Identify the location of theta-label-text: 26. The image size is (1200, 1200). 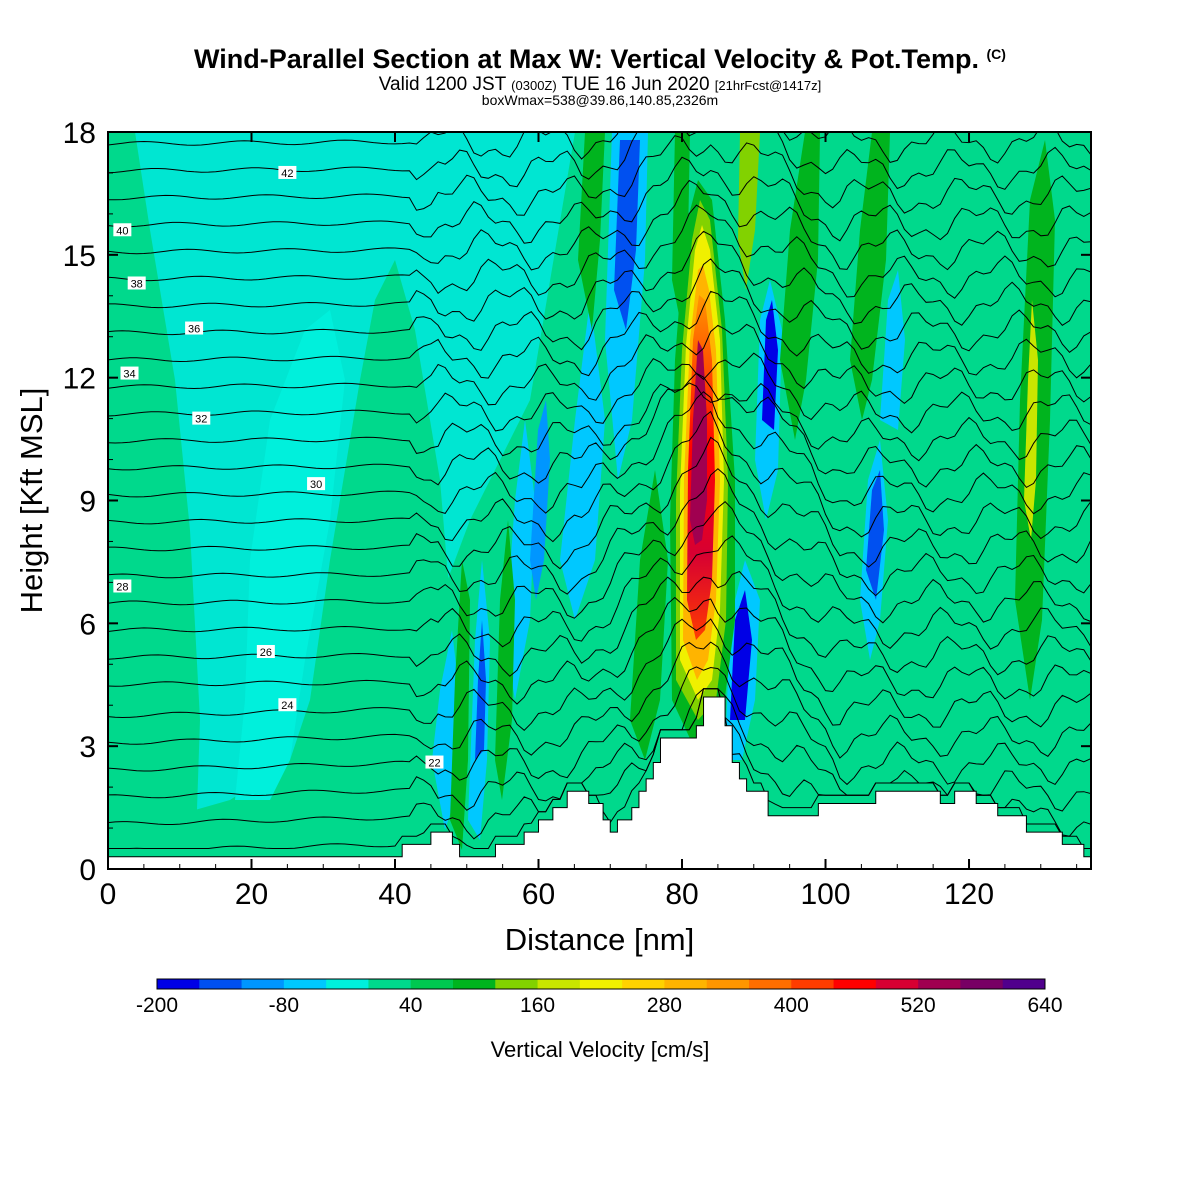
(266, 653).